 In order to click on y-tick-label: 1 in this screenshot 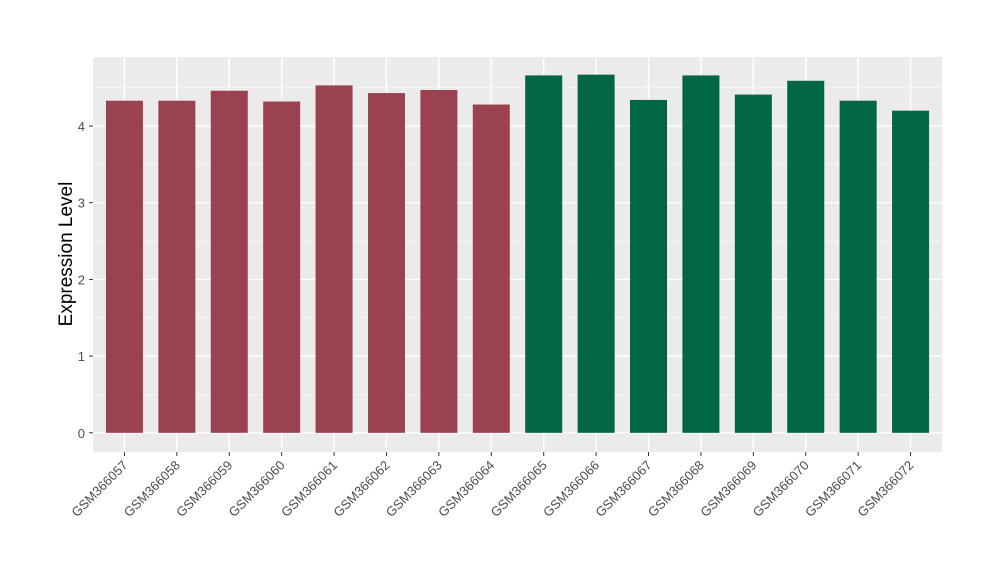, I will do `click(81, 356)`.